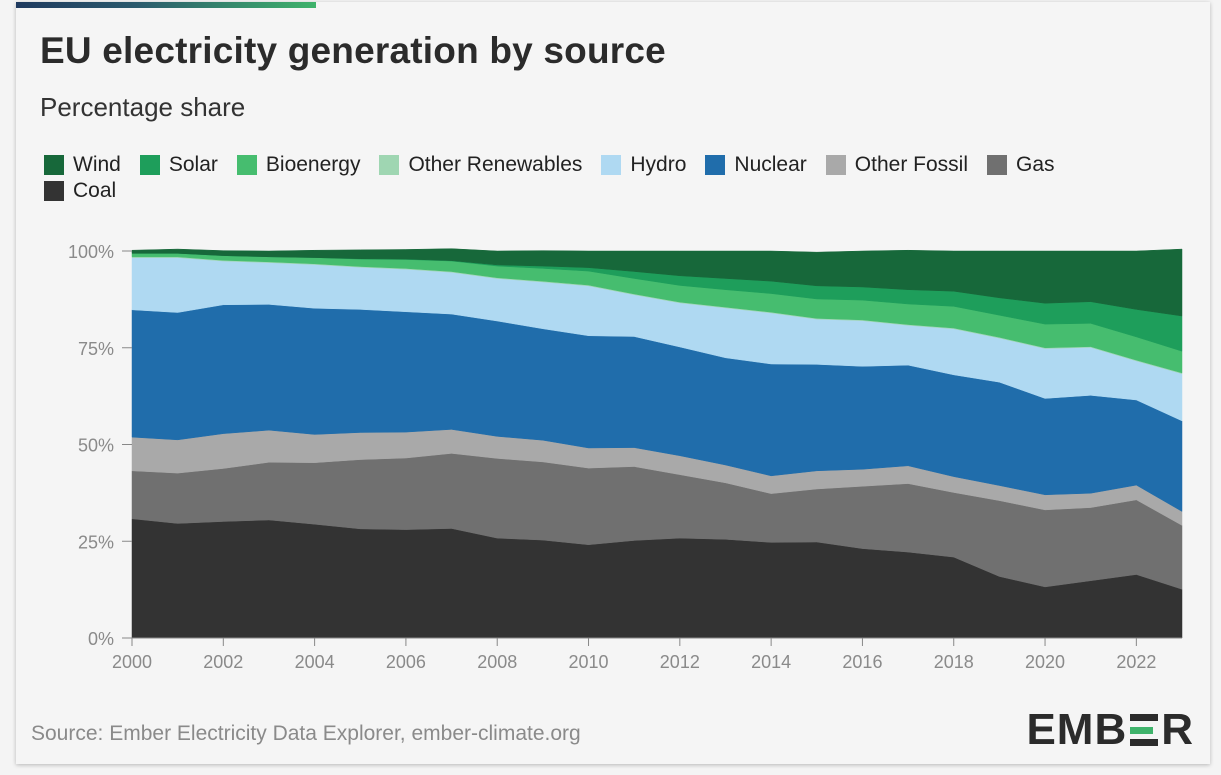  What do you see at coordinates (389, 164) in the screenshot?
I see `legend-swatch-other-renewables` at bounding box center [389, 164].